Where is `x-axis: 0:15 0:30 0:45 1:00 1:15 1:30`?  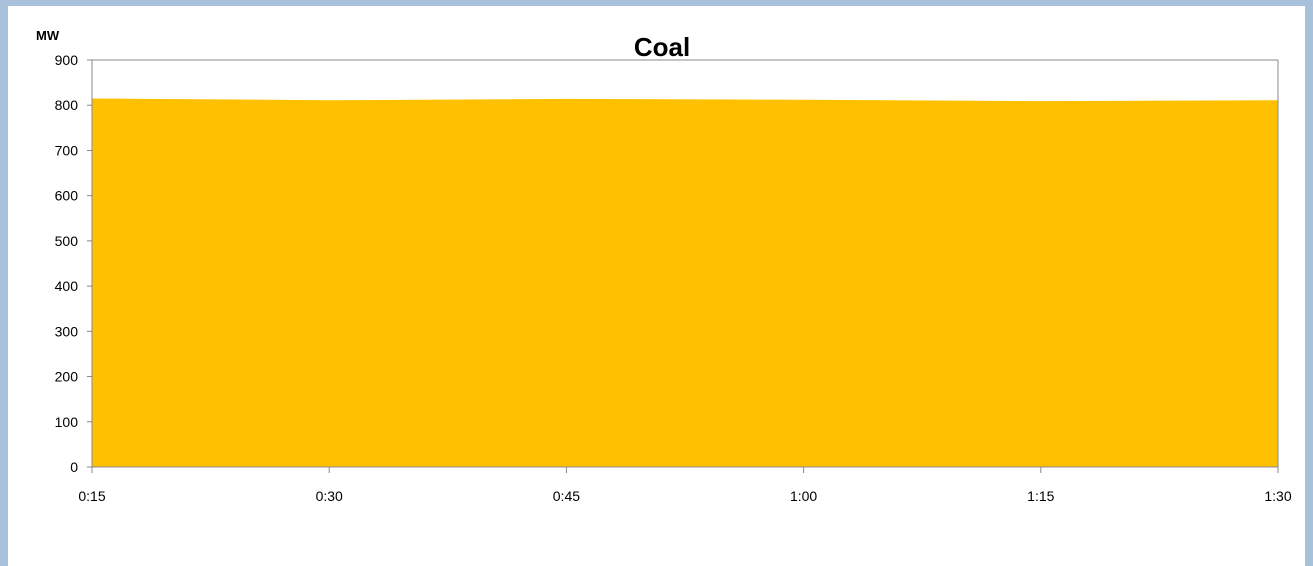
x-axis: 0:15 0:30 0:45 1:00 1:15 1:30 is located at coordinates (685, 485).